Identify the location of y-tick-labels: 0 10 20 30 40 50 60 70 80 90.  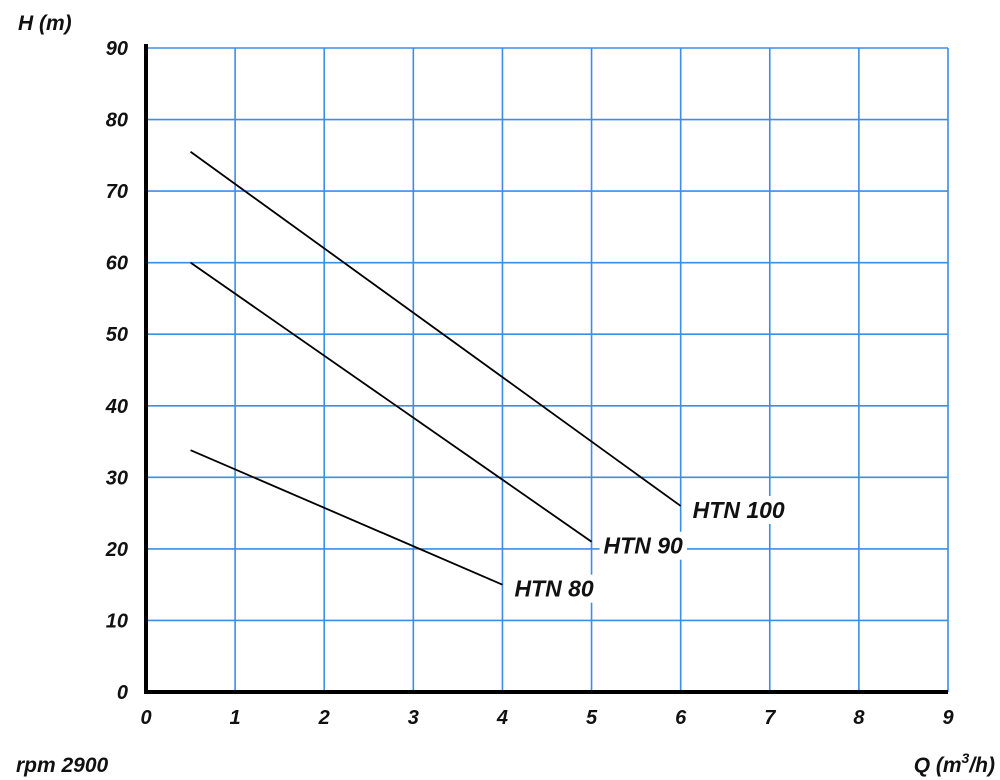
(116, 371).